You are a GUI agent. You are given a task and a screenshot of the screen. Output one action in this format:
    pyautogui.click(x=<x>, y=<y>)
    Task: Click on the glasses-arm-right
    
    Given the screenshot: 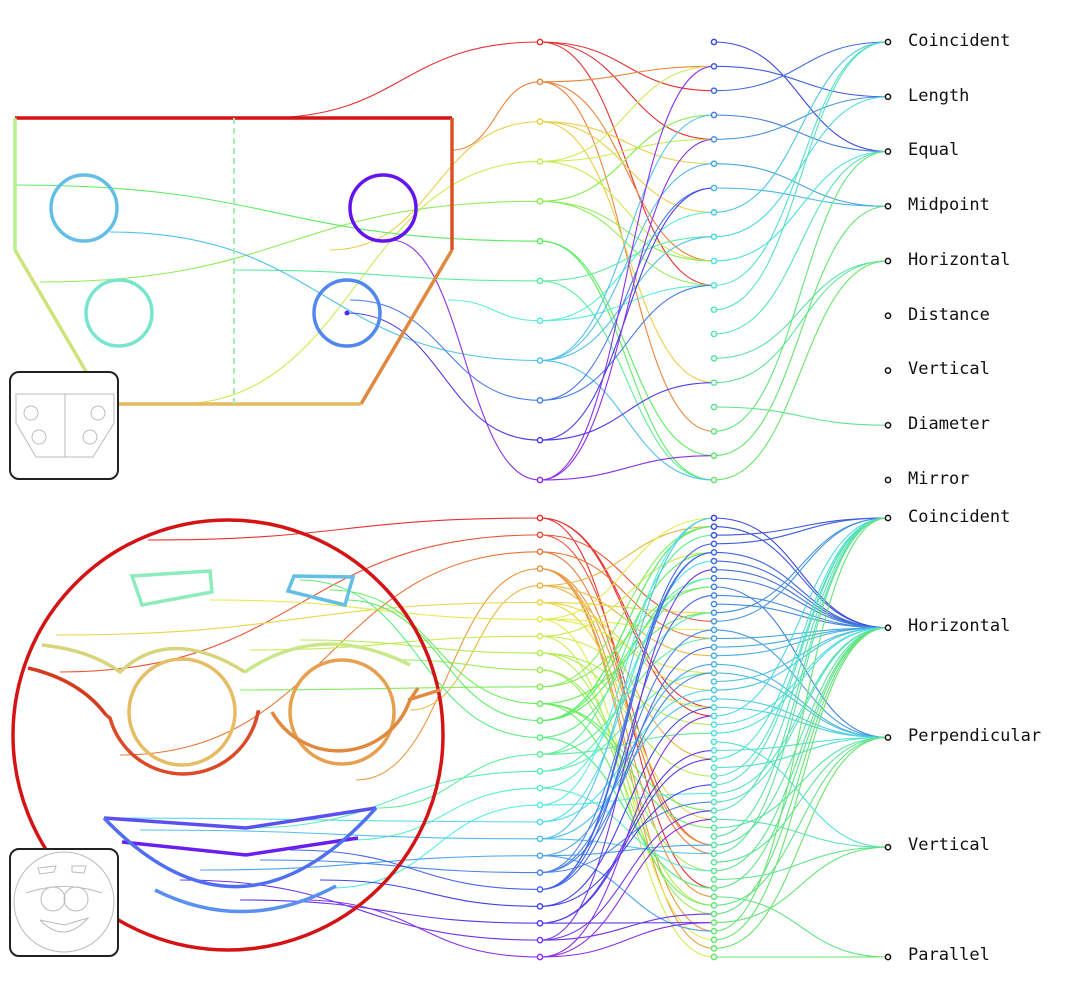 What is the action you would take?
    pyautogui.click(x=424, y=695)
    